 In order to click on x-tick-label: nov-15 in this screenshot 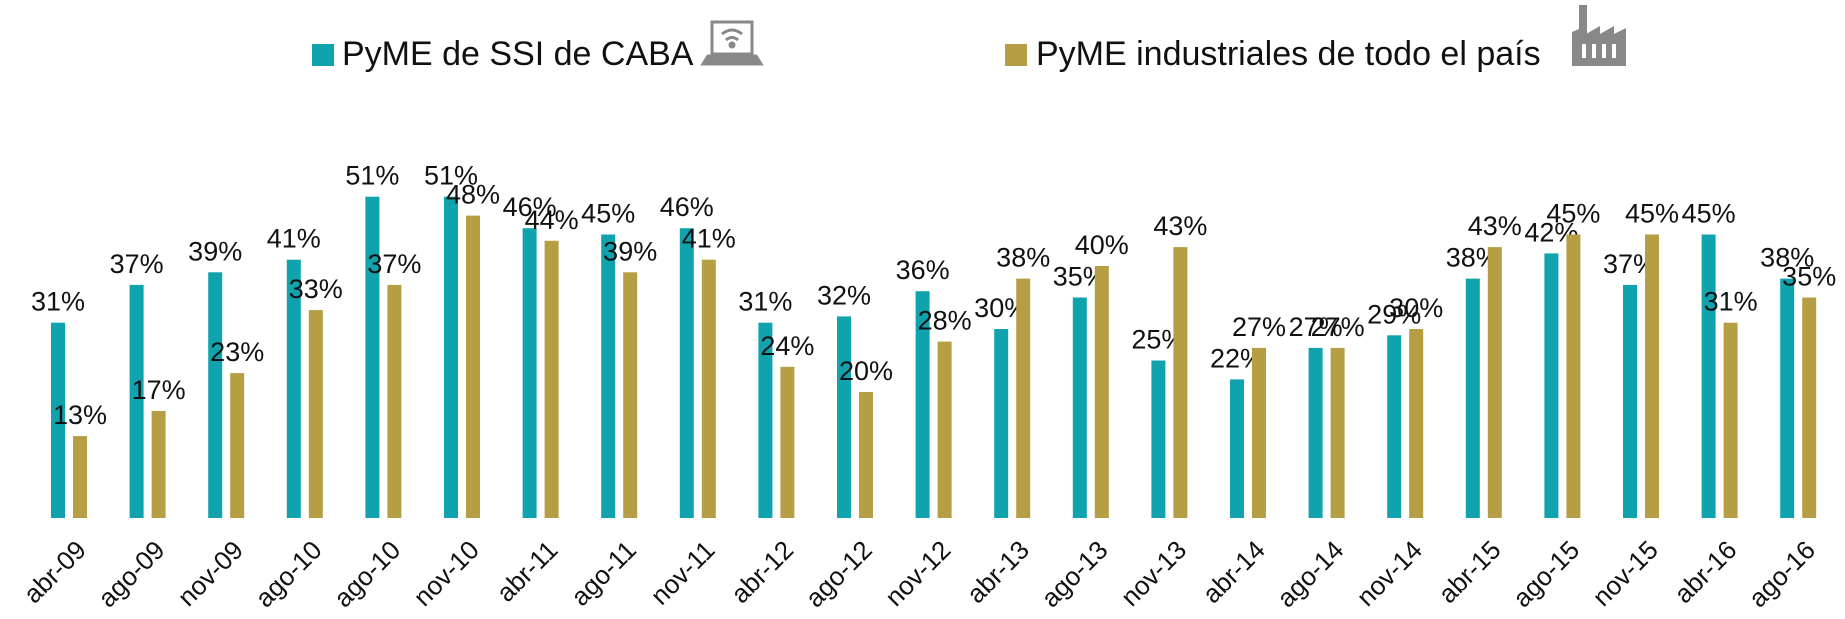, I will do `click(1624, 573)`.